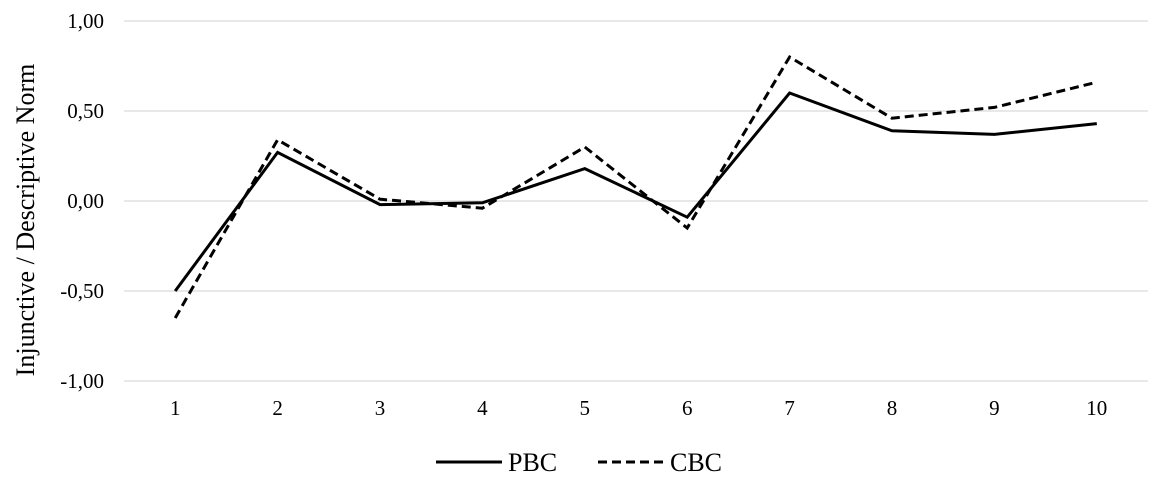  I want to click on legend: PBC CBC, so click(579, 462).